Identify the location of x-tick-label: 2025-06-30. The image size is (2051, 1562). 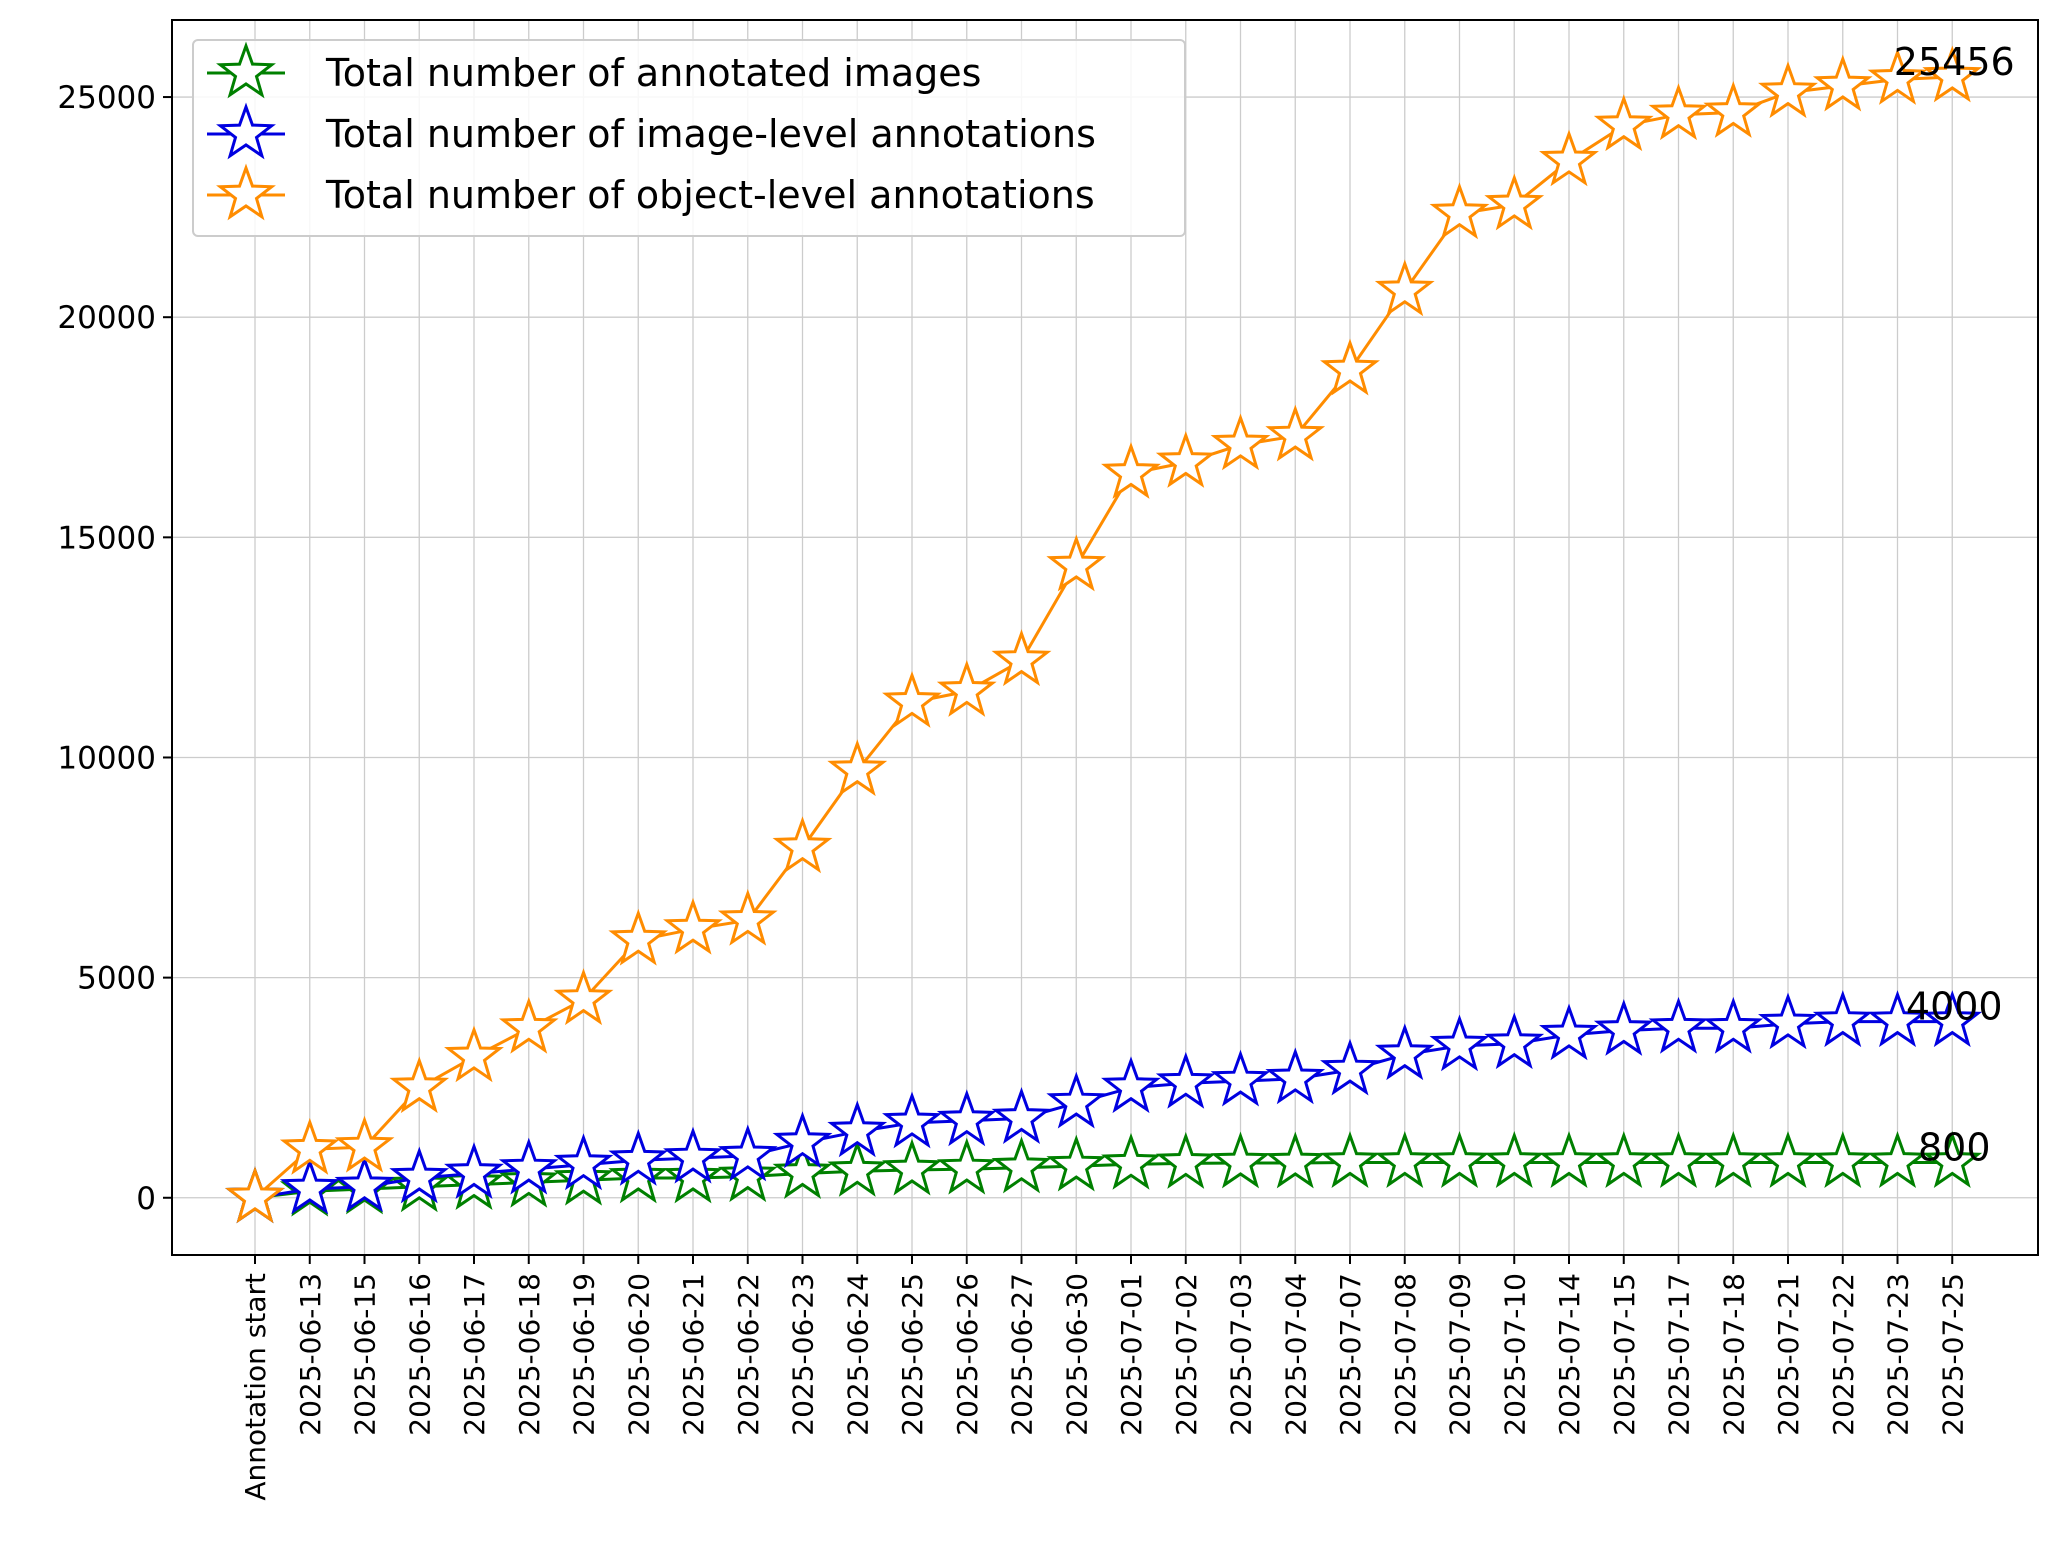
(1076, 1354).